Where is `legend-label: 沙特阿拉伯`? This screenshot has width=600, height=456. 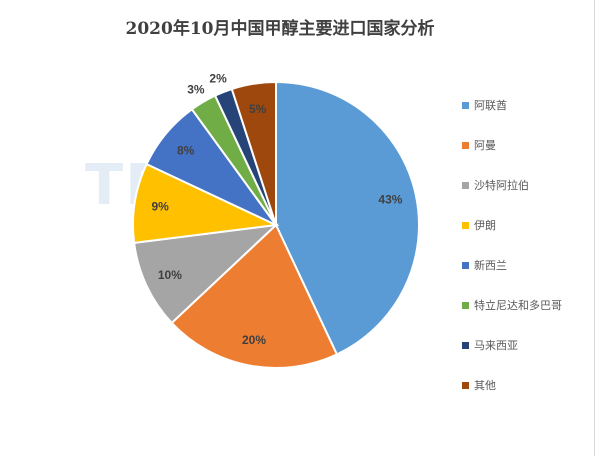 legend-label: 沙特阿拉伯 is located at coordinates (501, 185).